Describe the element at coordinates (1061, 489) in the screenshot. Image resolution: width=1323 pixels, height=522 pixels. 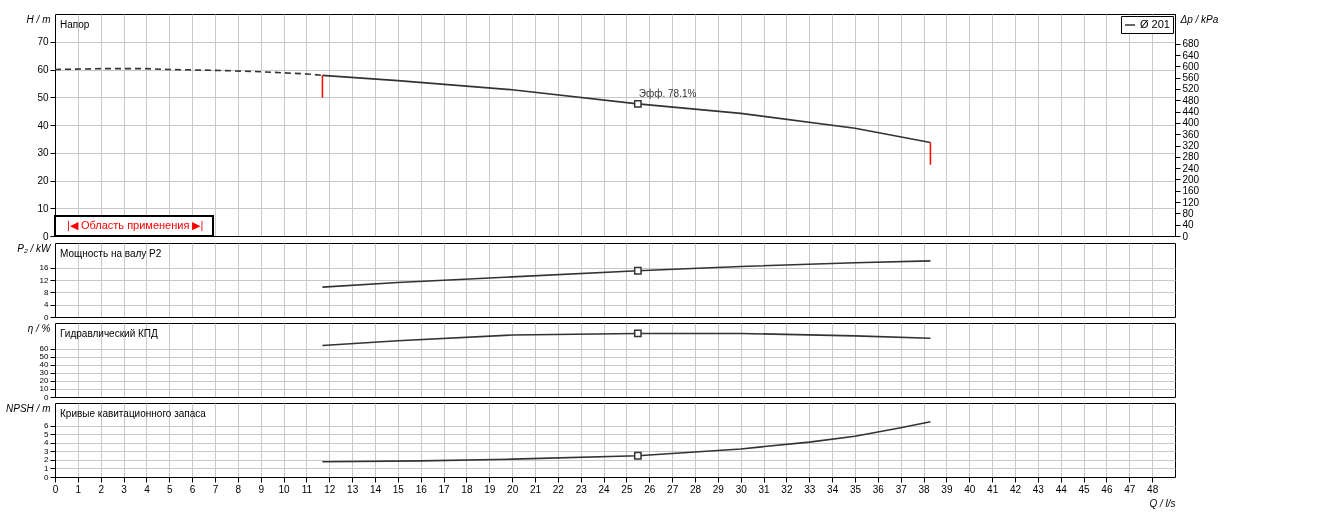
I see `x-tick-label: 44` at that location.